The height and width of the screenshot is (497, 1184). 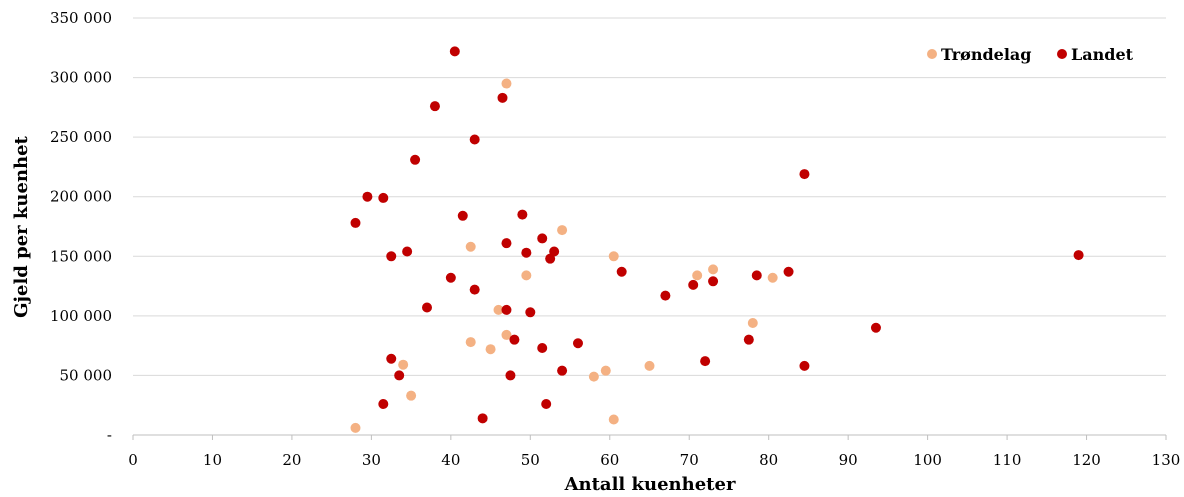 I want to click on x-axis-title: Antall kuenheter, so click(x=650, y=484).